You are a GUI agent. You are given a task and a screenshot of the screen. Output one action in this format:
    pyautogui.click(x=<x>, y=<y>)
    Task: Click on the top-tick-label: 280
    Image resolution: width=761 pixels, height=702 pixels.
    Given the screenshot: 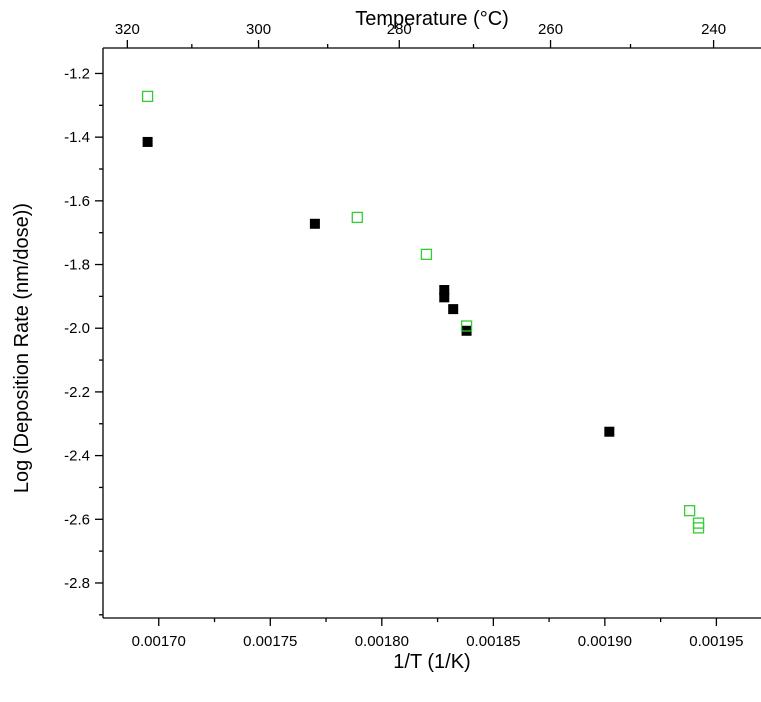 What is the action you would take?
    pyautogui.click(x=399, y=29)
    